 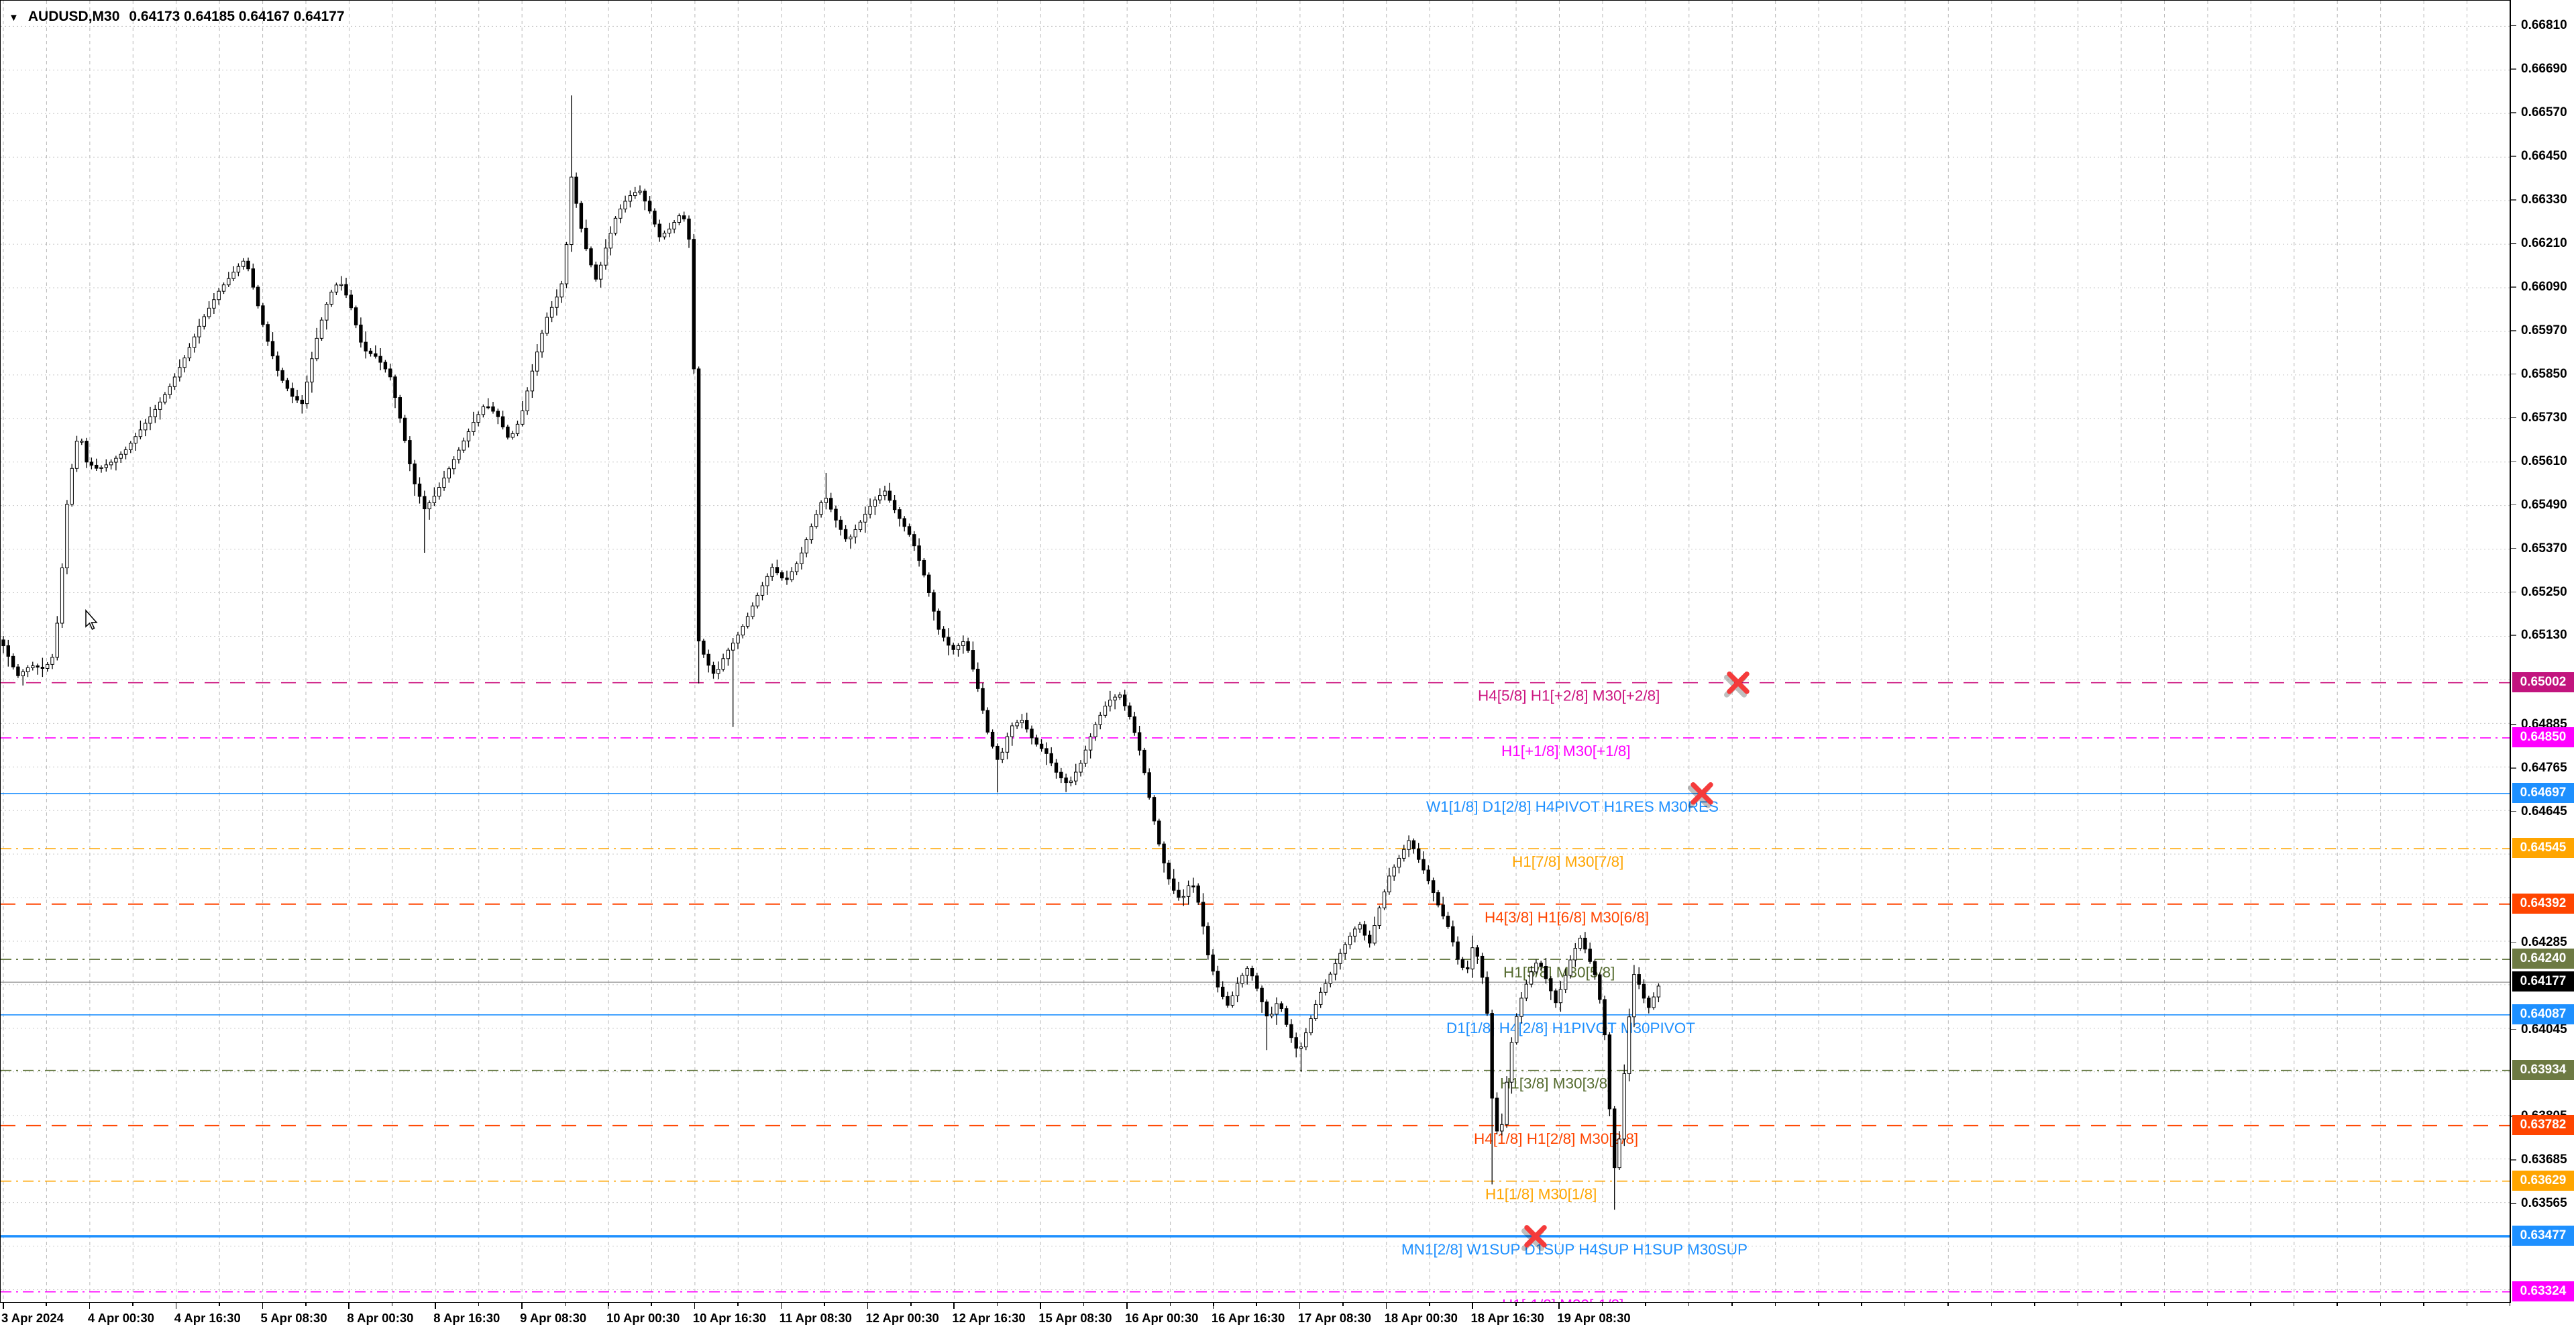 What do you see at coordinates (293, 1318) in the screenshot?
I see `time-label: 5 Apr 08:30` at bounding box center [293, 1318].